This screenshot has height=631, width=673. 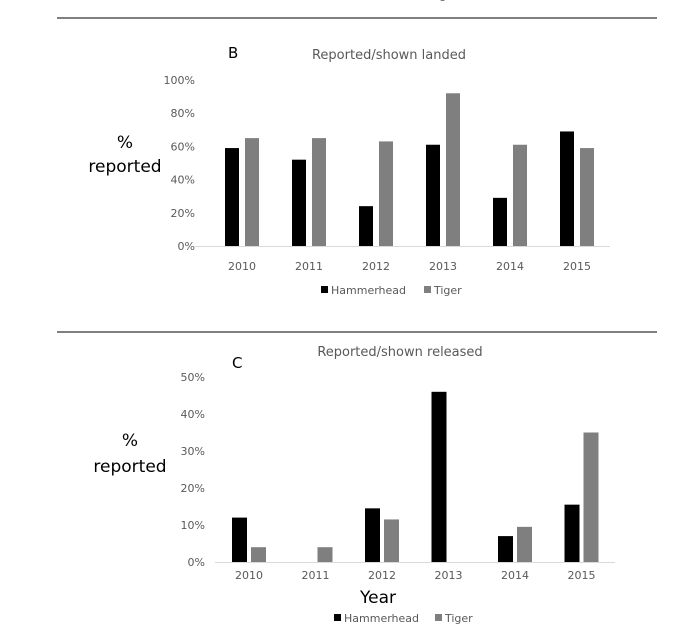 What do you see at coordinates (179, 80) in the screenshot?
I see `y-tick-label: 100%` at bounding box center [179, 80].